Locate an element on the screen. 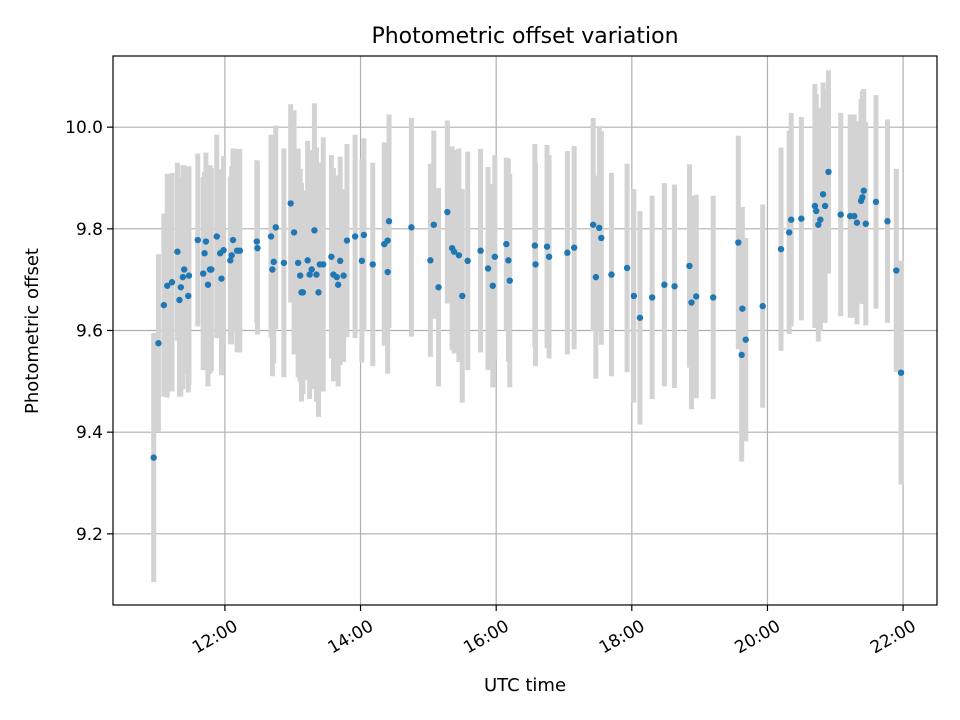 The image size is (960, 720). y-axis-label: Photometric offset is located at coordinates (32, 331).